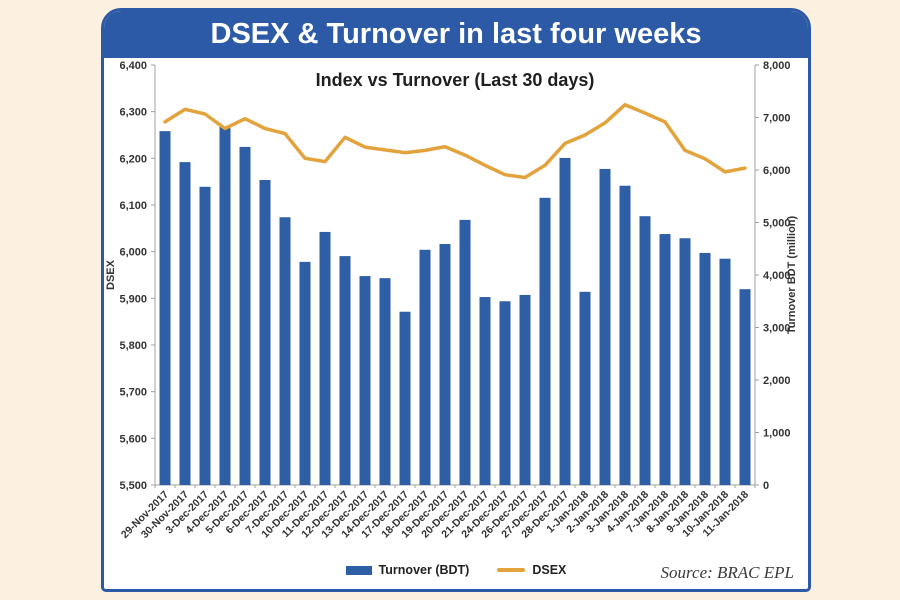  Describe the element at coordinates (133, 346) in the screenshot. I see `svg-text: 5,800` at that location.